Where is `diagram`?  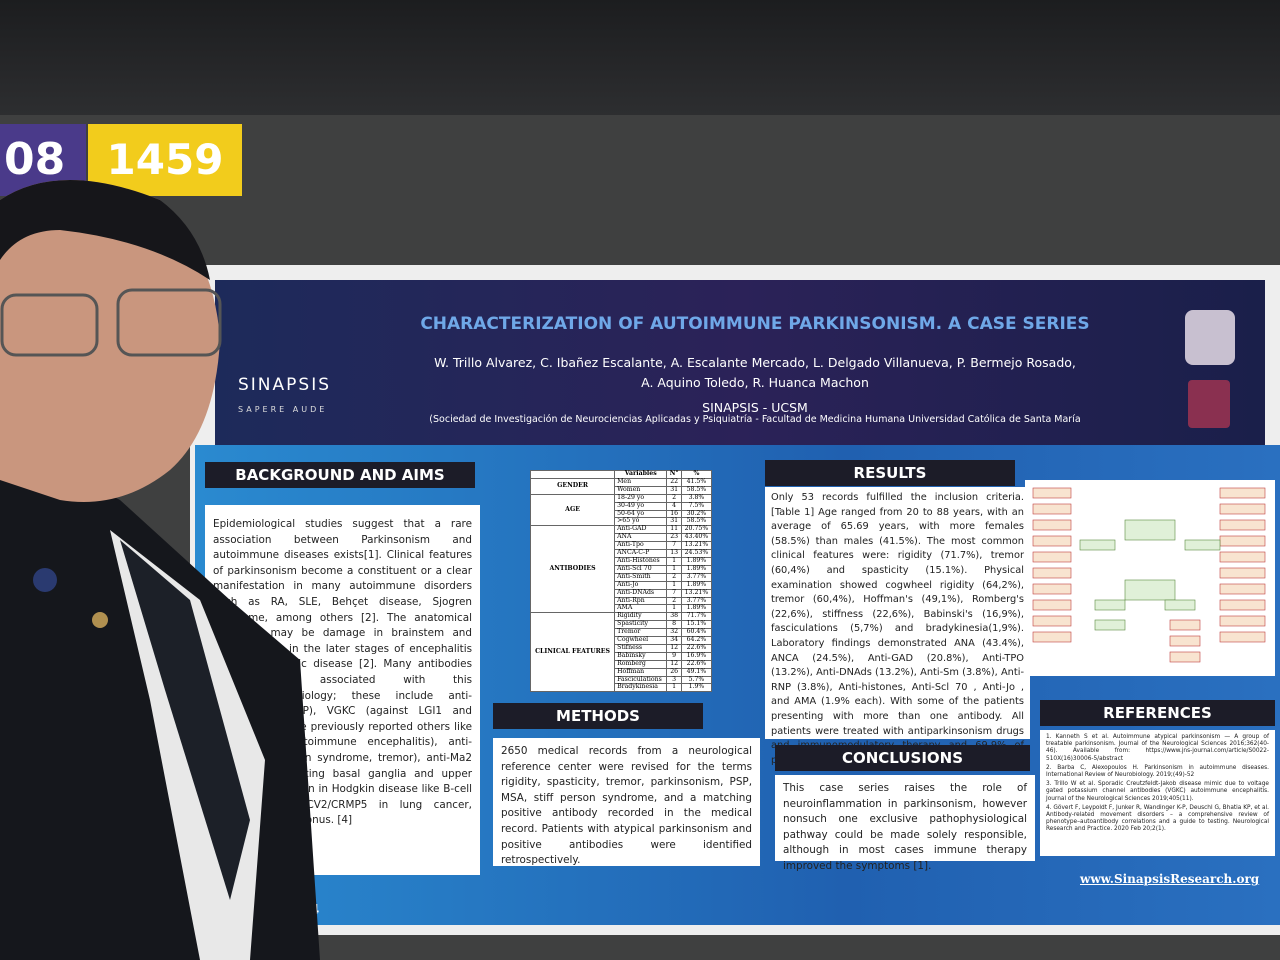 diagram is located at coordinates (1150, 578).